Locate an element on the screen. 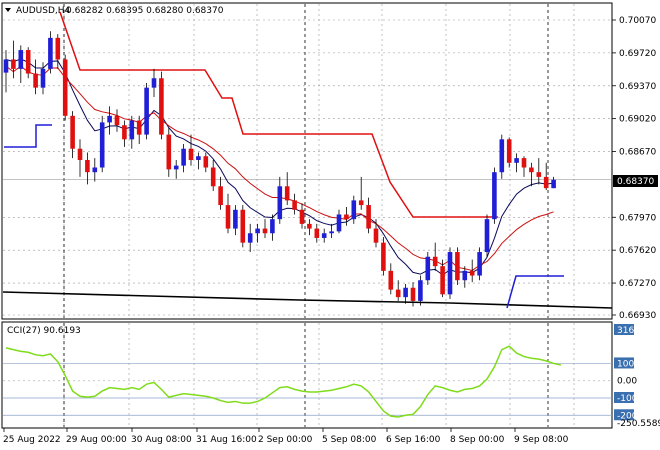 The width and height of the screenshot is (660, 450). cci-tick-label: 0.00 is located at coordinates (627, 382).